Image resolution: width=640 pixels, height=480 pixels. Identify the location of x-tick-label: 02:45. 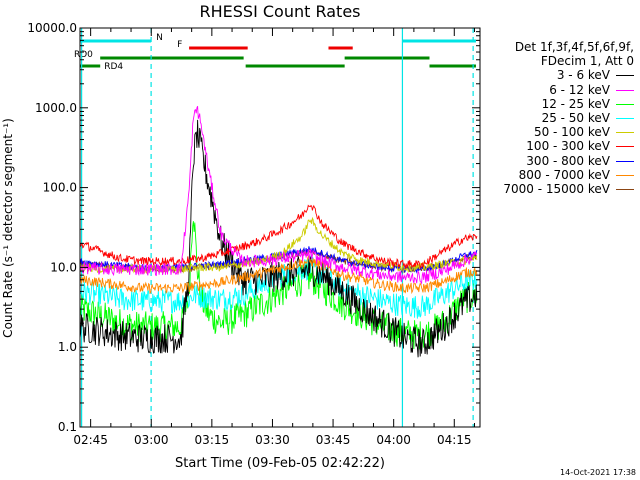
(90, 440).